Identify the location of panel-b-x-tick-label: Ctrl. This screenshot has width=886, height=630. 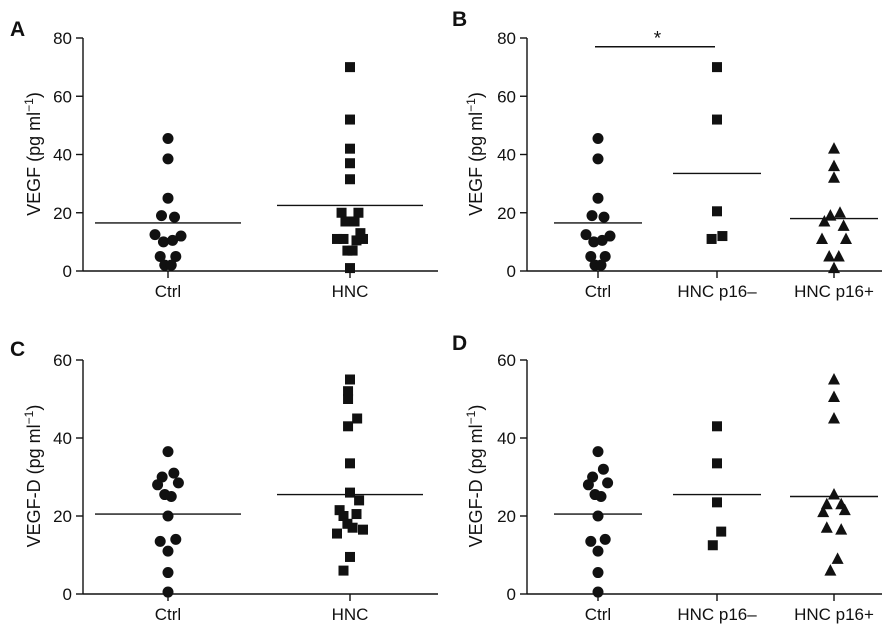
(598, 291).